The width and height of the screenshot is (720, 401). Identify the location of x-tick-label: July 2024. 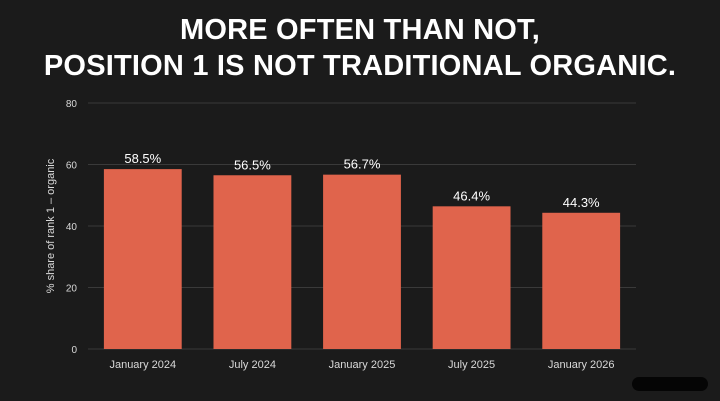
(252, 365).